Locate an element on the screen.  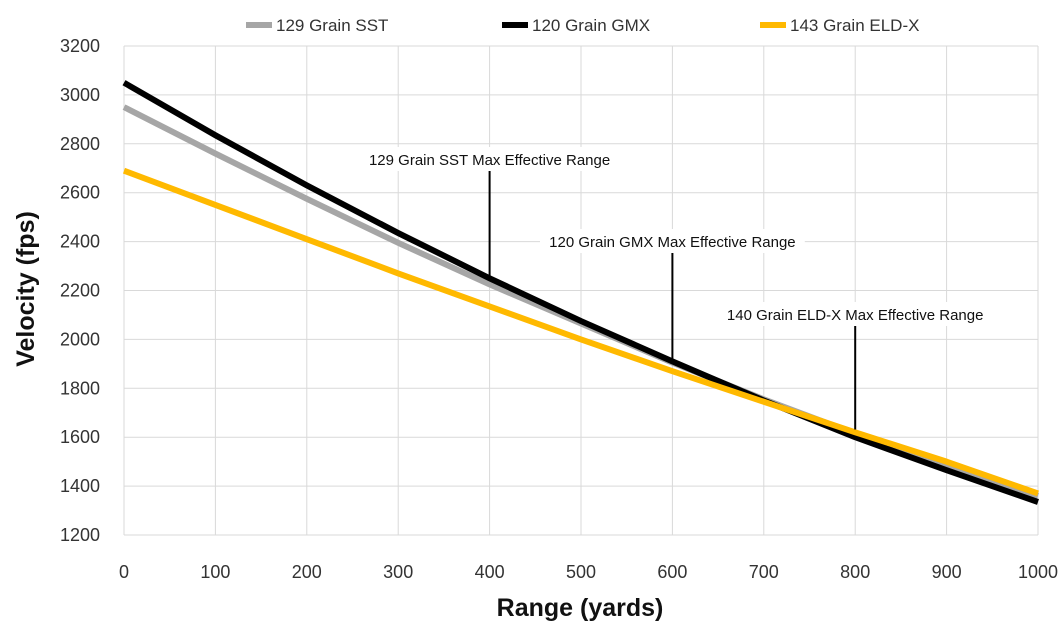
legend-label: 143 Grain ELD-X is located at coordinates (854, 25).